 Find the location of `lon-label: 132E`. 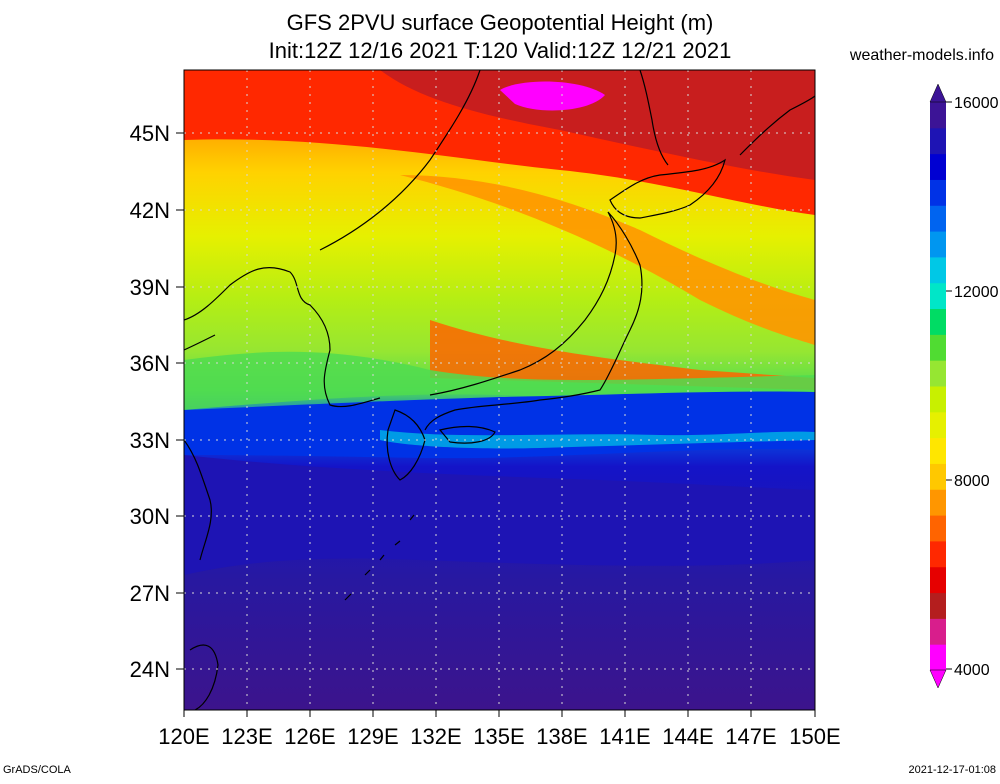

lon-label: 132E is located at coordinates (435, 736).